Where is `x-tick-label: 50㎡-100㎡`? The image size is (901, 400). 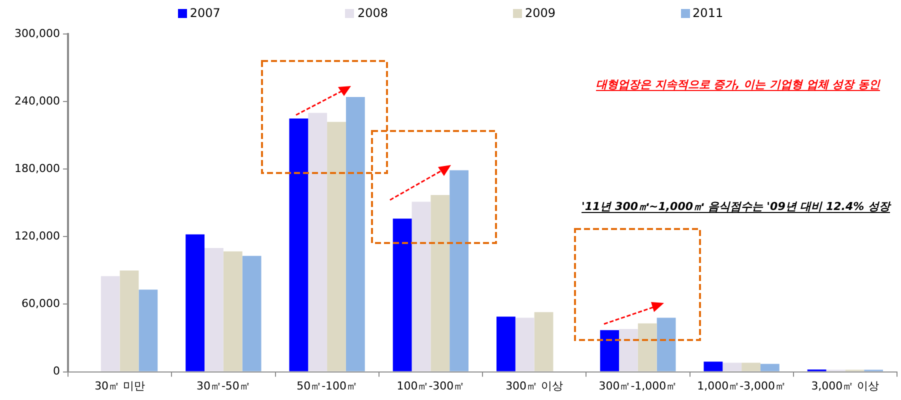
x-tick-label: 50㎡-100㎡ is located at coordinates (327, 385).